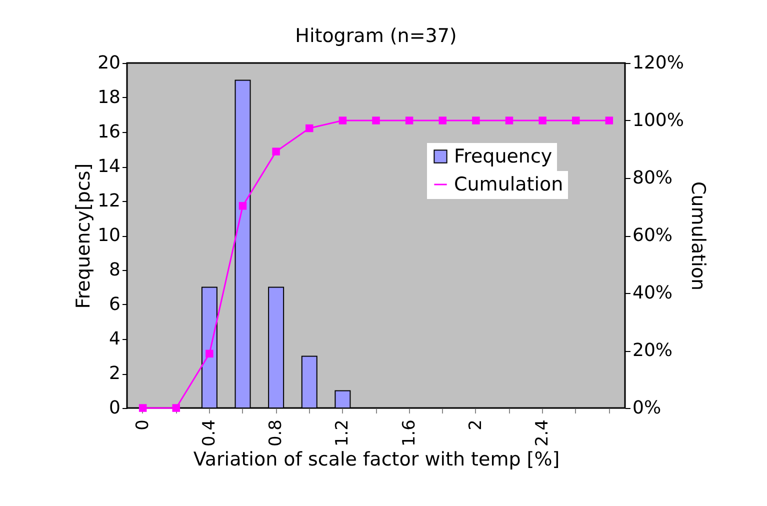 Image resolution: width=767 pixels, height=506 pixels. What do you see at coordinates (658, 120) in the screenshot?
I see `y2-tick-label: 100%` at bounding box center [658, 120].